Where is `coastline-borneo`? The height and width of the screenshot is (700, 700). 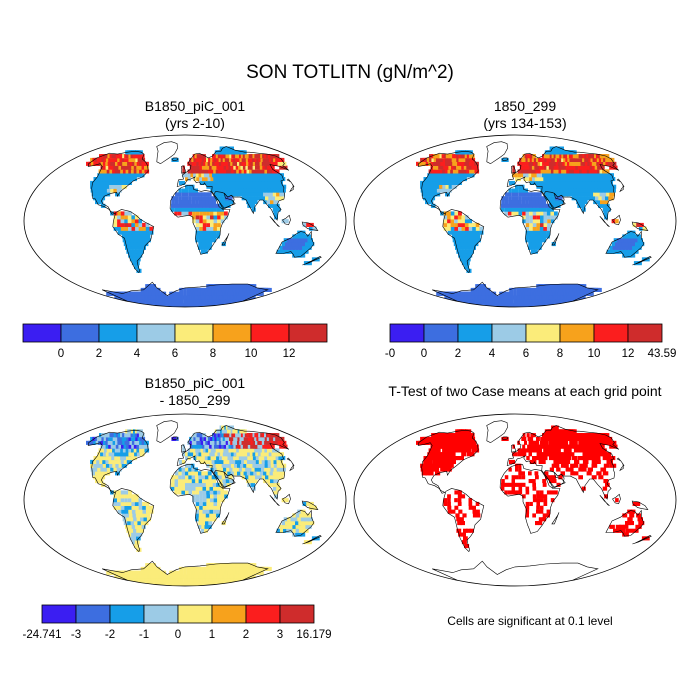
coastline-borneo is located at coordinates (286, 499).